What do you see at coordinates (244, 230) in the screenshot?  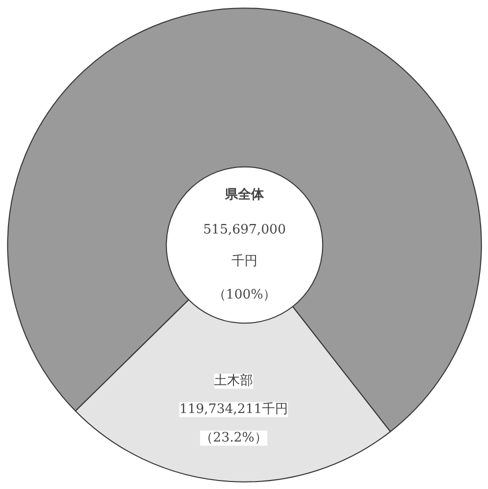 I see `text: 515,697,000` at bounding box center [244, 230].